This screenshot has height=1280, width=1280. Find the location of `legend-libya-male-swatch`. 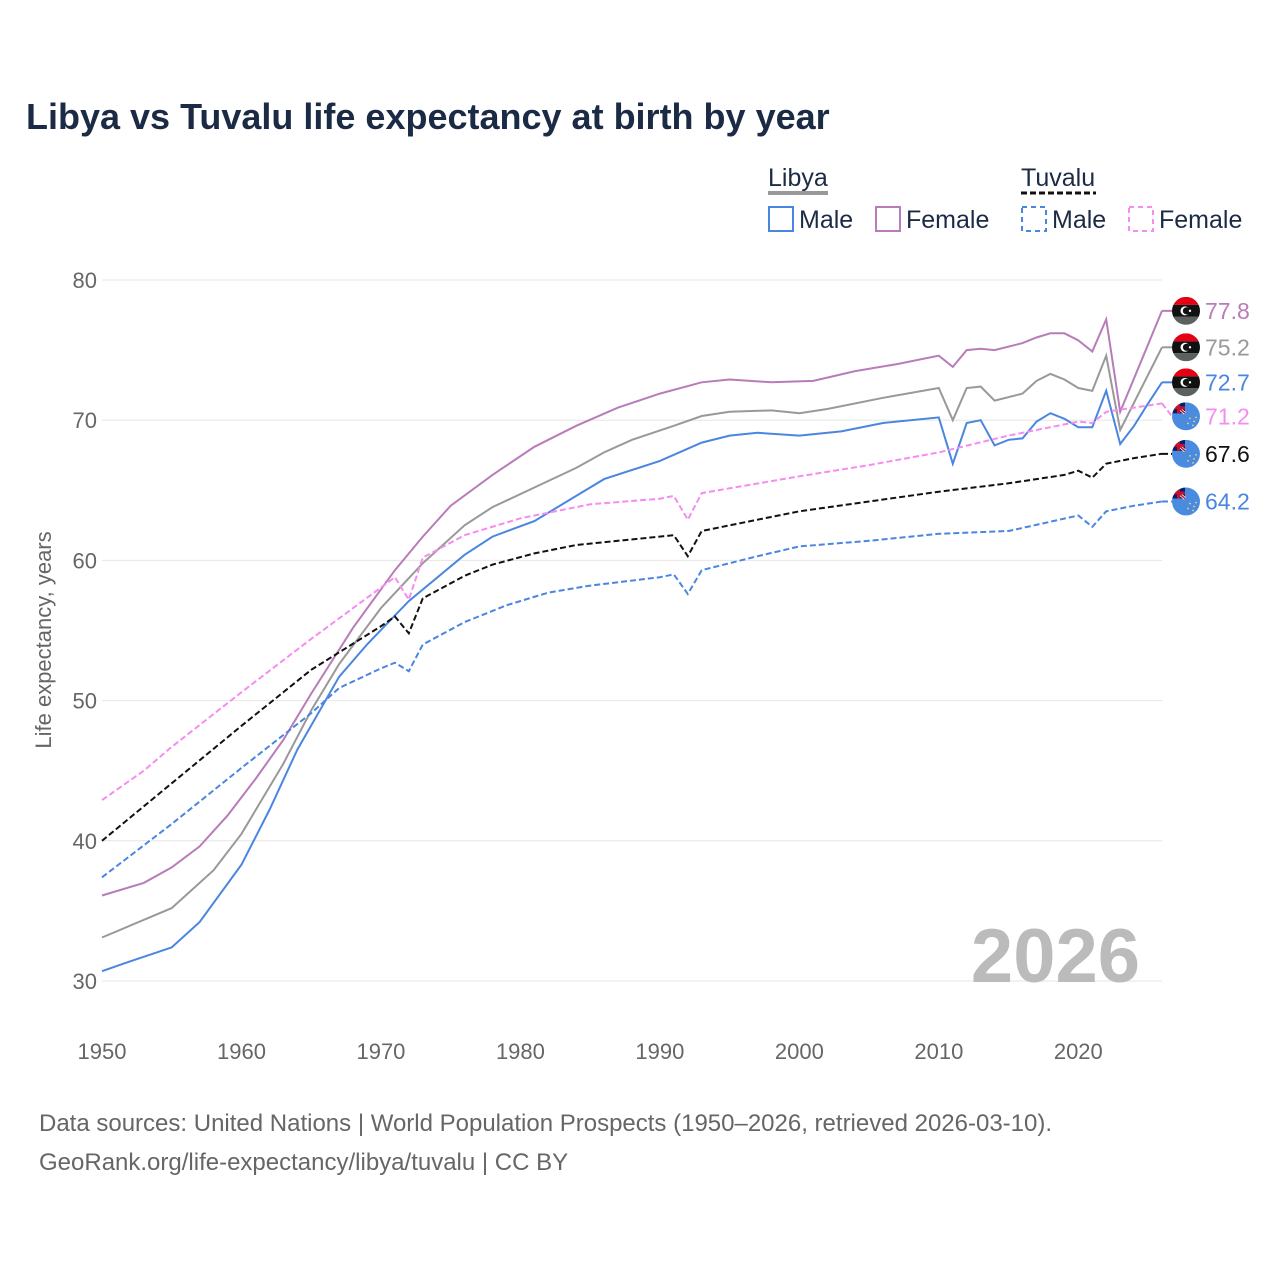

legend-libya-male-swatch is located at coordinates (781, 219).